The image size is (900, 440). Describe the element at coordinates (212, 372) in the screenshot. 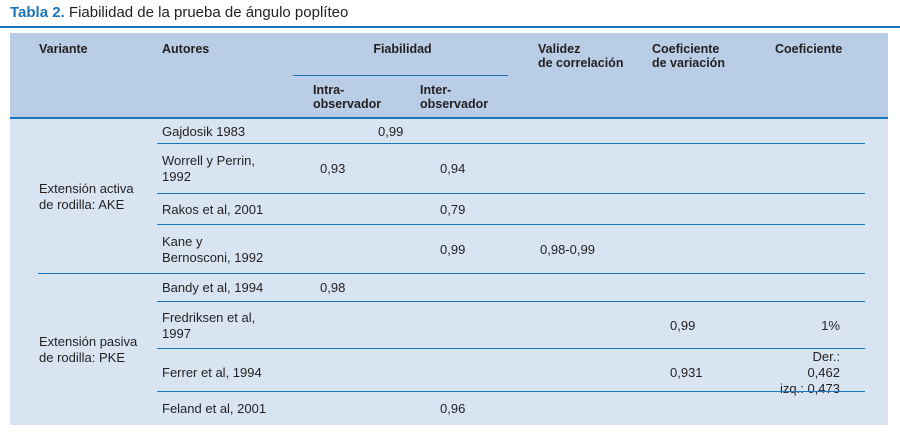

I see `cell-autores: Ferrer et al, 1994` at that location.